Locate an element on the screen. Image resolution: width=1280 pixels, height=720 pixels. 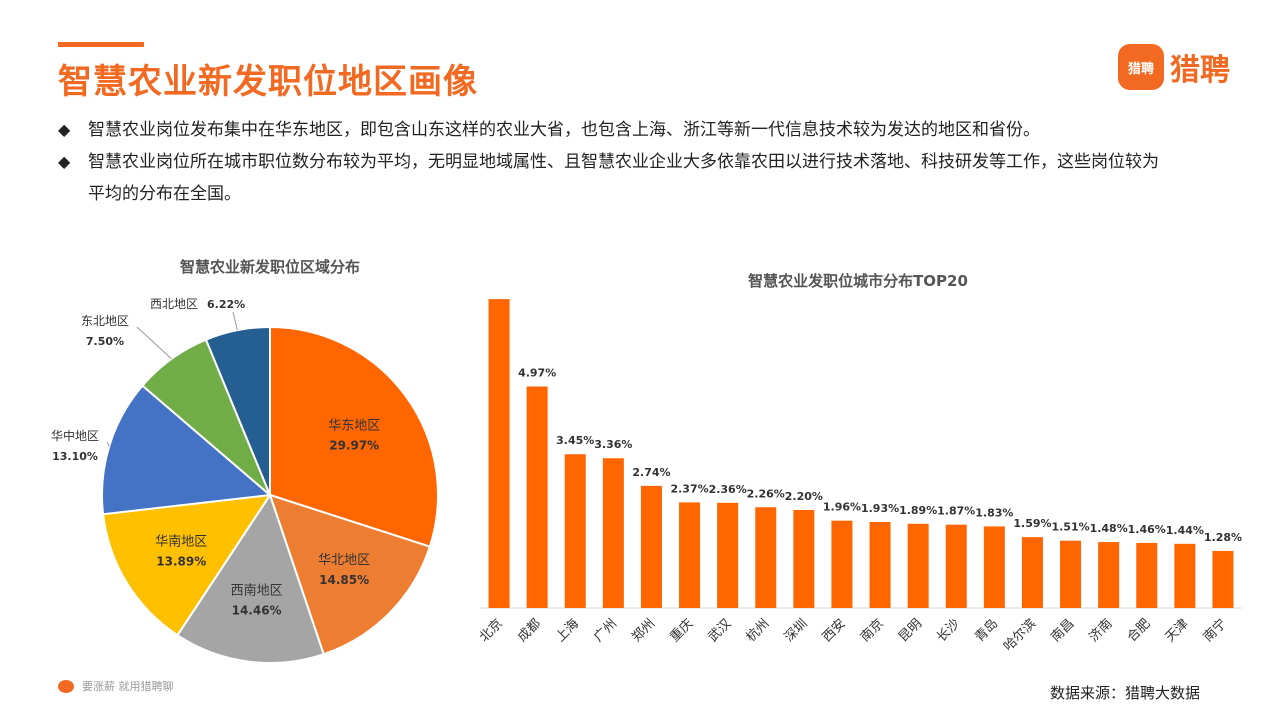
chat-bubble-icon is located at coordinates (66, 686).